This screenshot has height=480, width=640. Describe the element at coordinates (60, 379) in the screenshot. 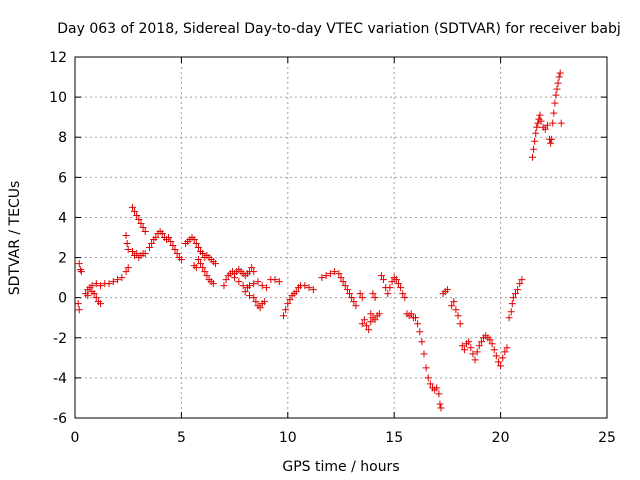

I see `y-tick-label-1: -4` at that location.